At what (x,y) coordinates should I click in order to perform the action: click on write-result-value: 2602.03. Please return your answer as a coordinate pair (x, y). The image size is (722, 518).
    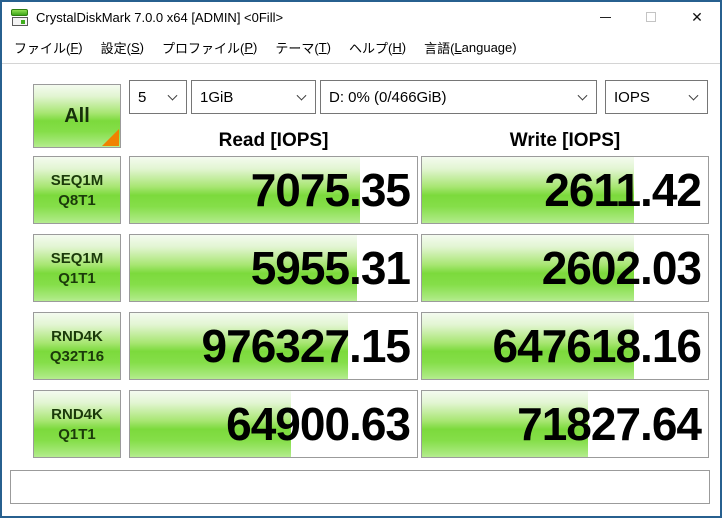
    Looking at the image, I should click on (621, 268).